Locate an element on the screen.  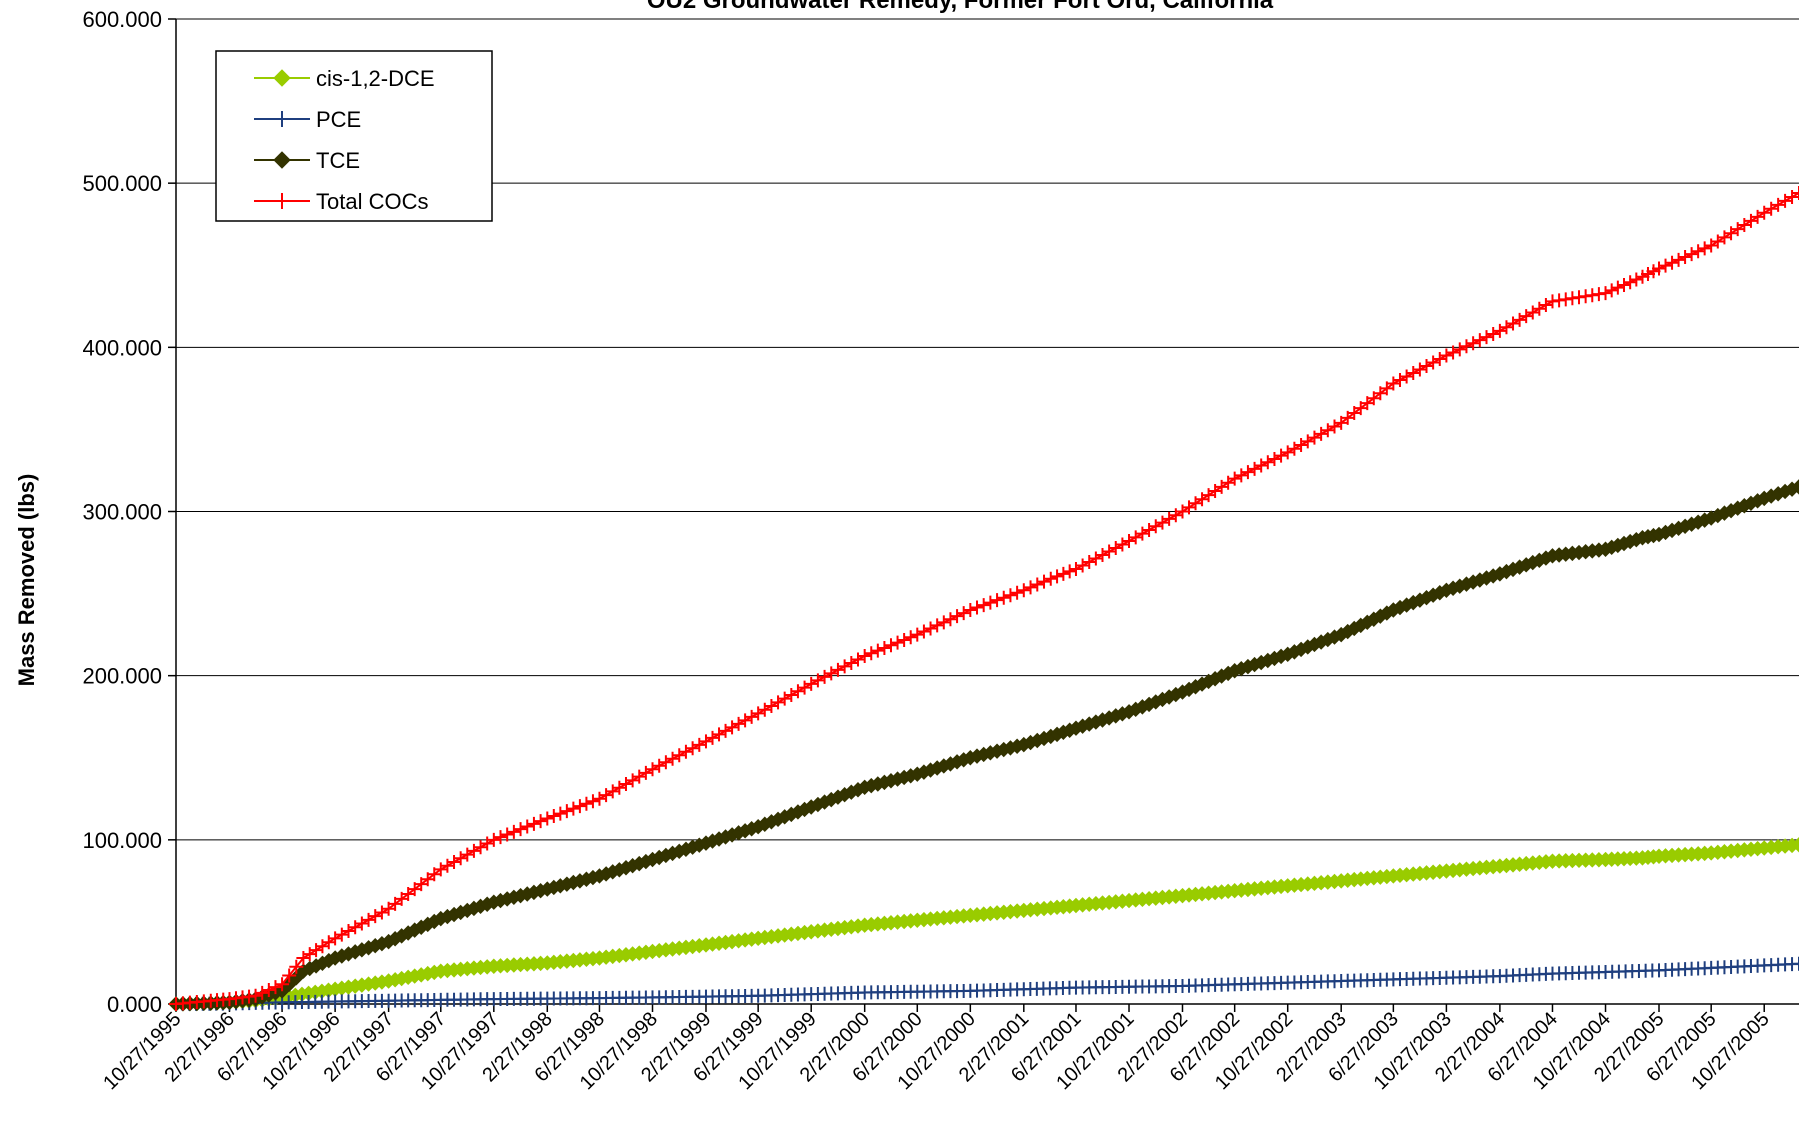
legend-entry: Total COCs is located at coordinates (341, 201).